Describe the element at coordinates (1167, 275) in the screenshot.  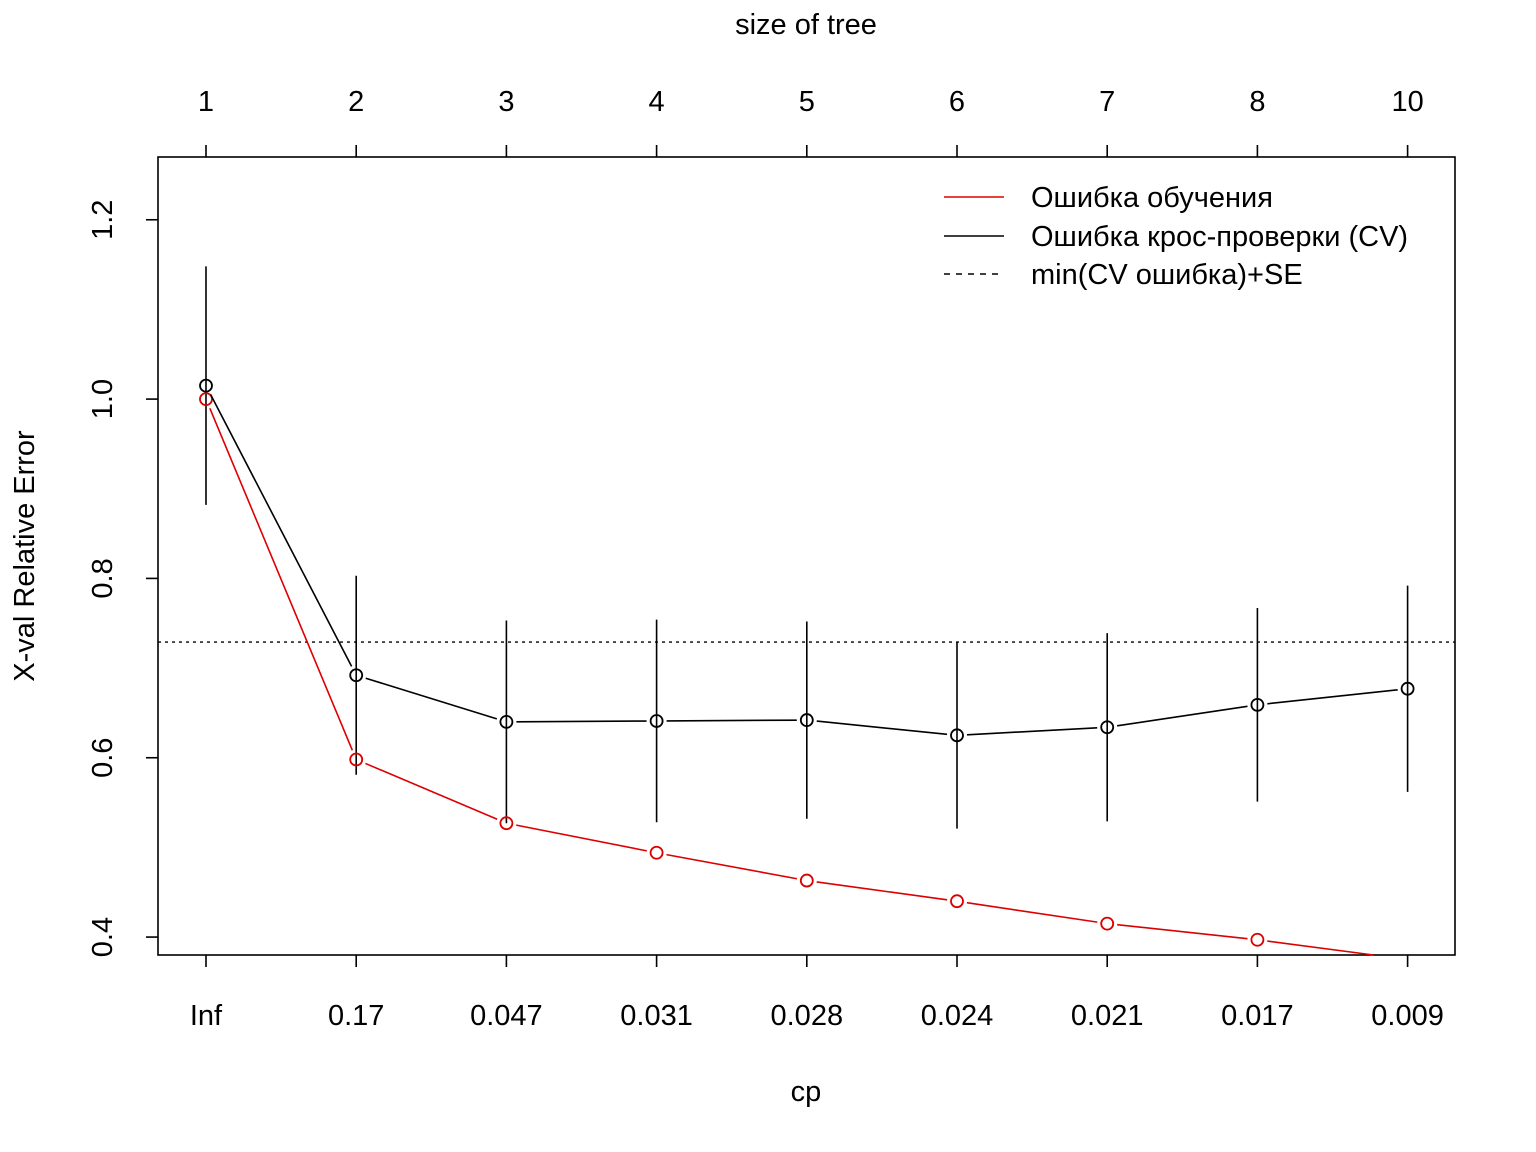
I see `legend-label-min-se: min(CV ошибка)+SE` at that location.